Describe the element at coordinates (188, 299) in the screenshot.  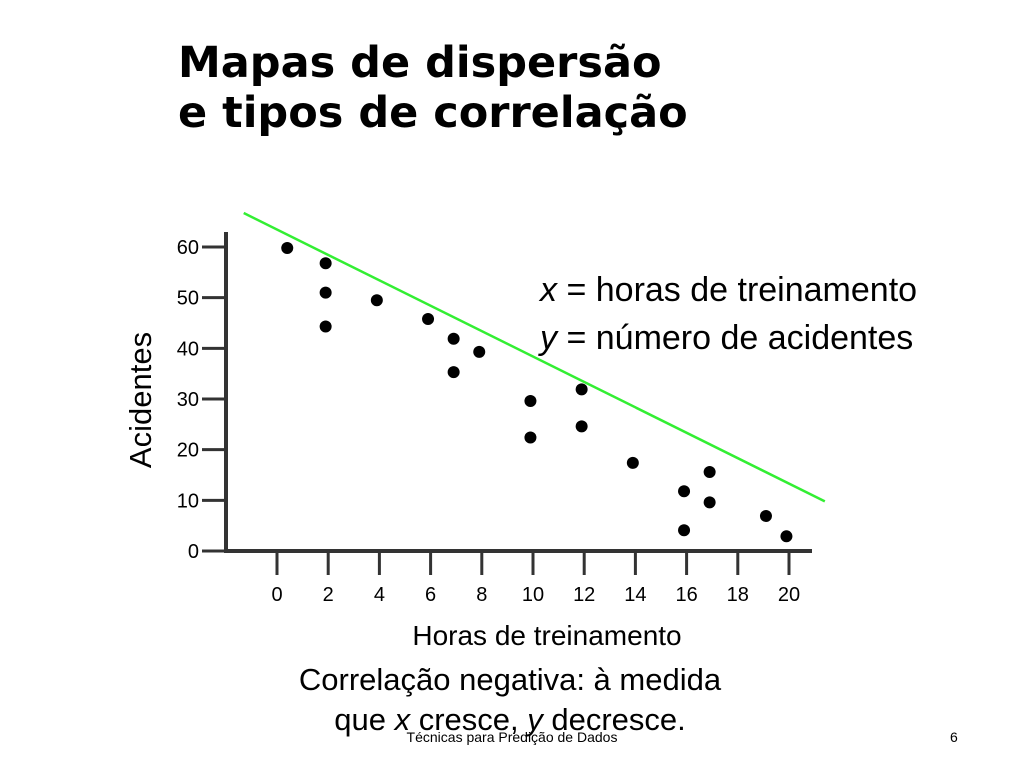
I see `y-tick-label: 50` at that location.